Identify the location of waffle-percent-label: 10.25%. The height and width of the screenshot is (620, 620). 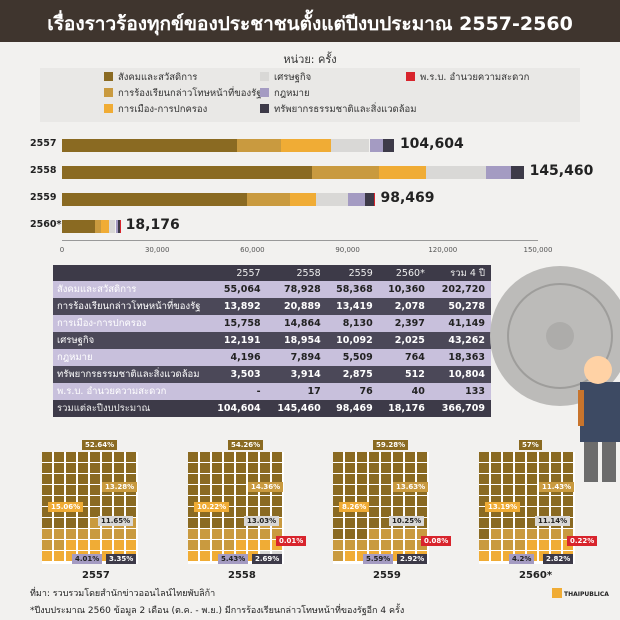
(407, 521).